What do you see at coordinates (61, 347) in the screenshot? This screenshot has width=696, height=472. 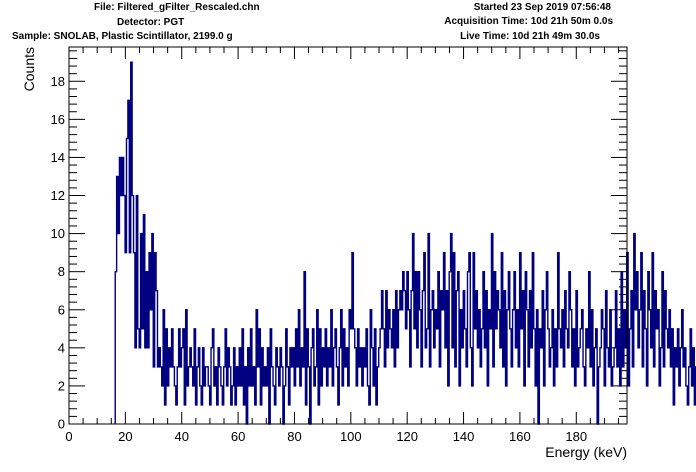 I see `y-tick-label: 4` at bounding box center [61, 347].